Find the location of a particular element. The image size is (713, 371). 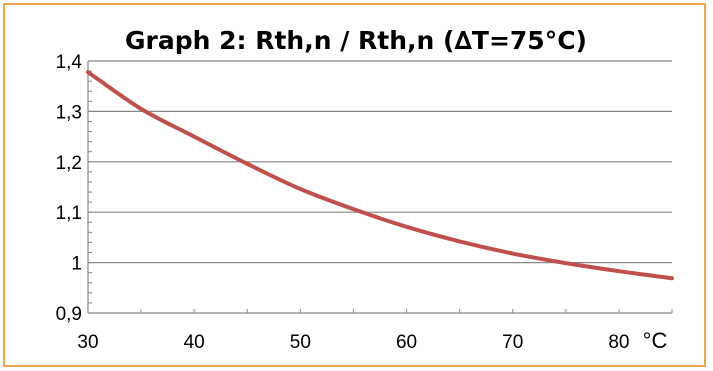

x-tick-label: 30 is located at coordinates (87, 342).